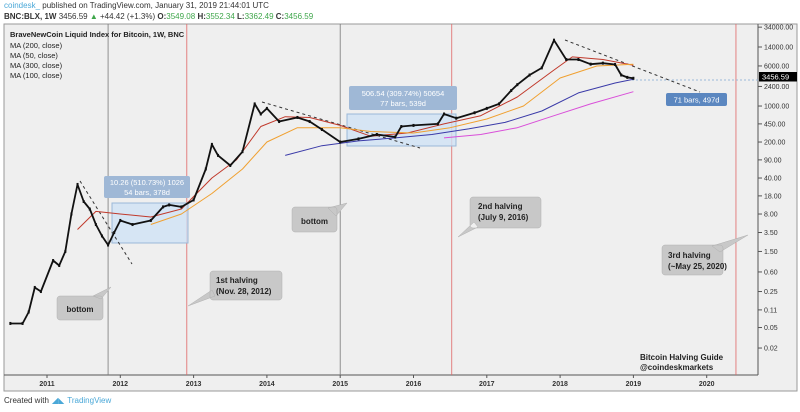 Image resolution: width=800 pixels, height=412 pixels. What do you see at coordinates (314, 221) in the screenshot?
I see `callout-bottom-2-text: bottom` at bounding box center [314, 221].